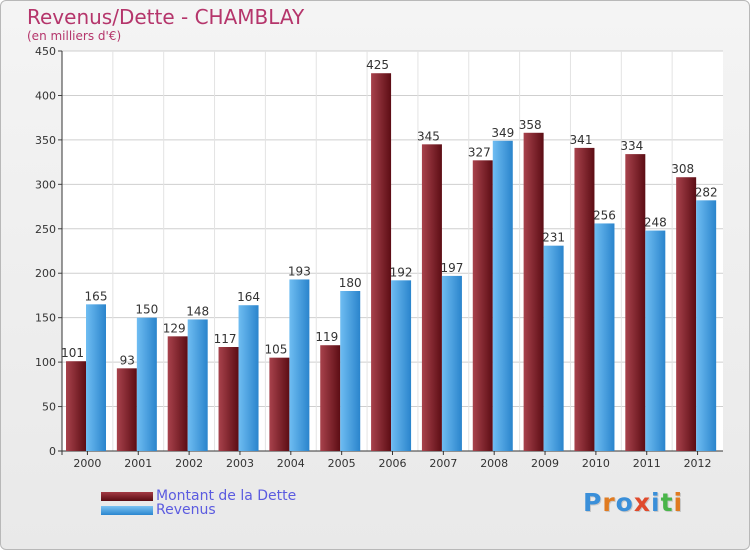 This screenshot has width=750, height=550. What do you see at coordinates (87, 463) in the screenshot?
I see `x-tick-label: 2000` at bounding box center [87, 463].